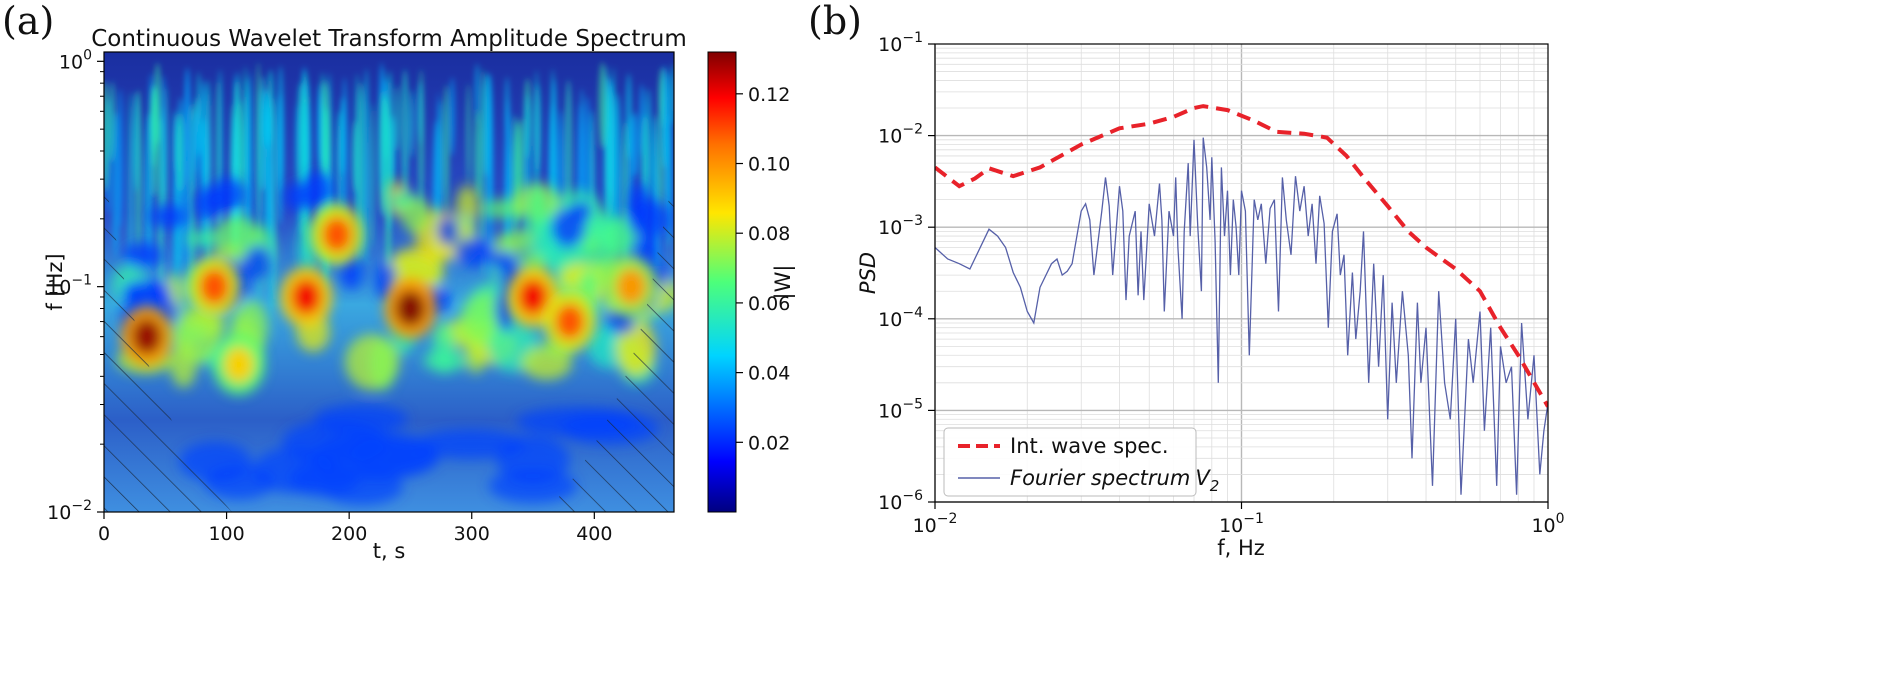 The image size is (1900, 683). What do you see at coordinates (912, 130) in the screenshot?
I see `b-ytick-label-4-exp: −2` at bounding box center [912, 130].